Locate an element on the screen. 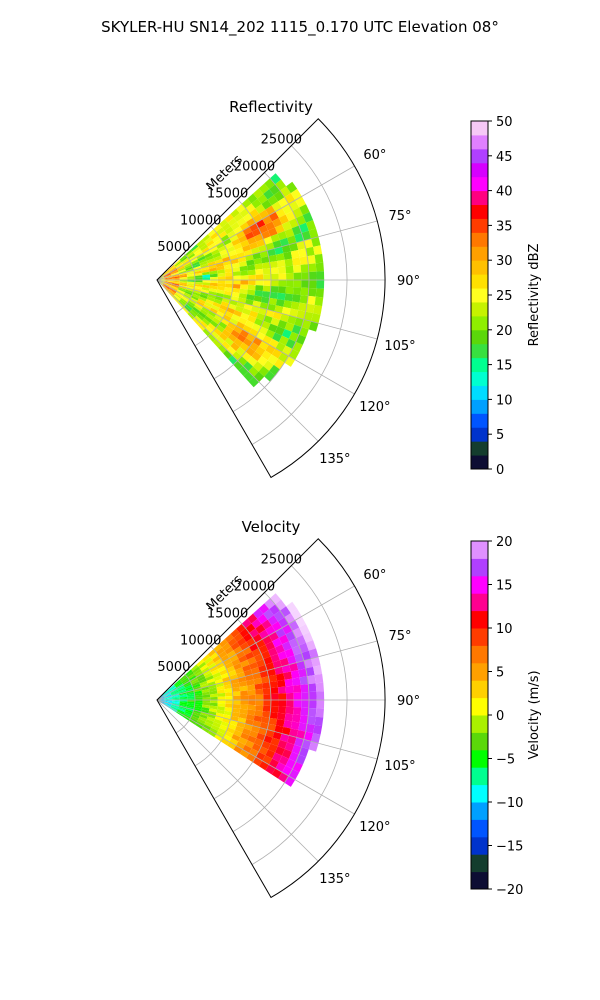 The image size is (600, 1000). colorbar-tick-label: 0 is located at coordinates (500, 716).